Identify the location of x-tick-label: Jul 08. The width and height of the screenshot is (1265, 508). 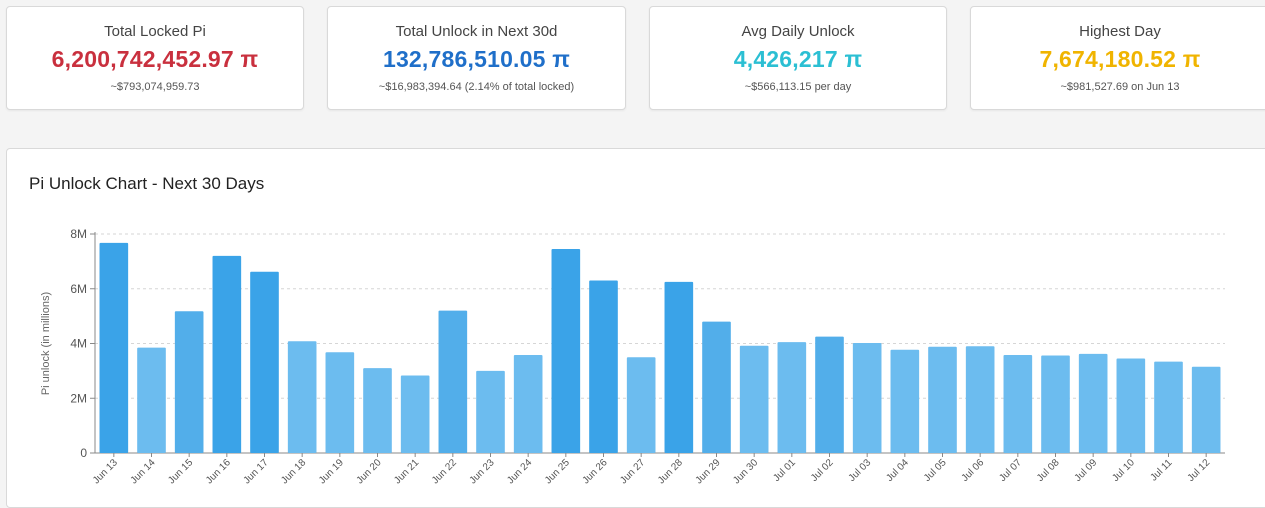
(1048, 470).